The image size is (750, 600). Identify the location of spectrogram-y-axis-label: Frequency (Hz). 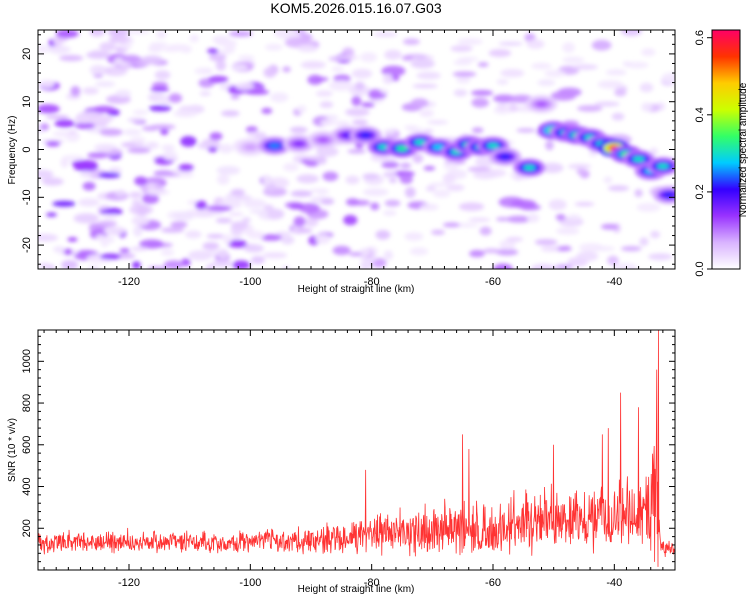
(12, 150).